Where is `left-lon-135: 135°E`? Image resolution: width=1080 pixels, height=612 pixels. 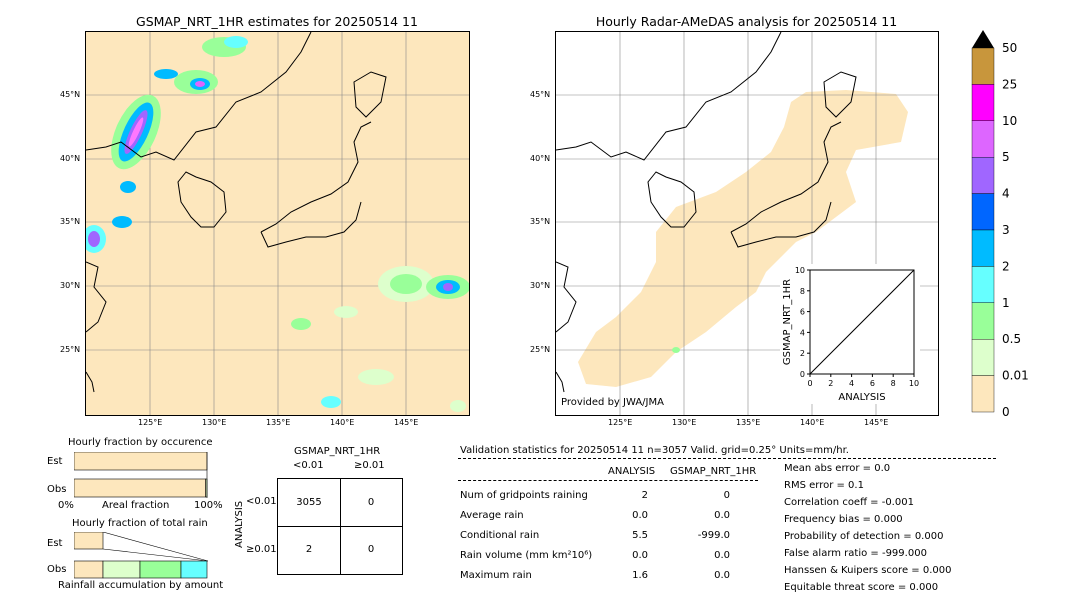
left-lon-135: 135°E is located at coordinates (278, 422).